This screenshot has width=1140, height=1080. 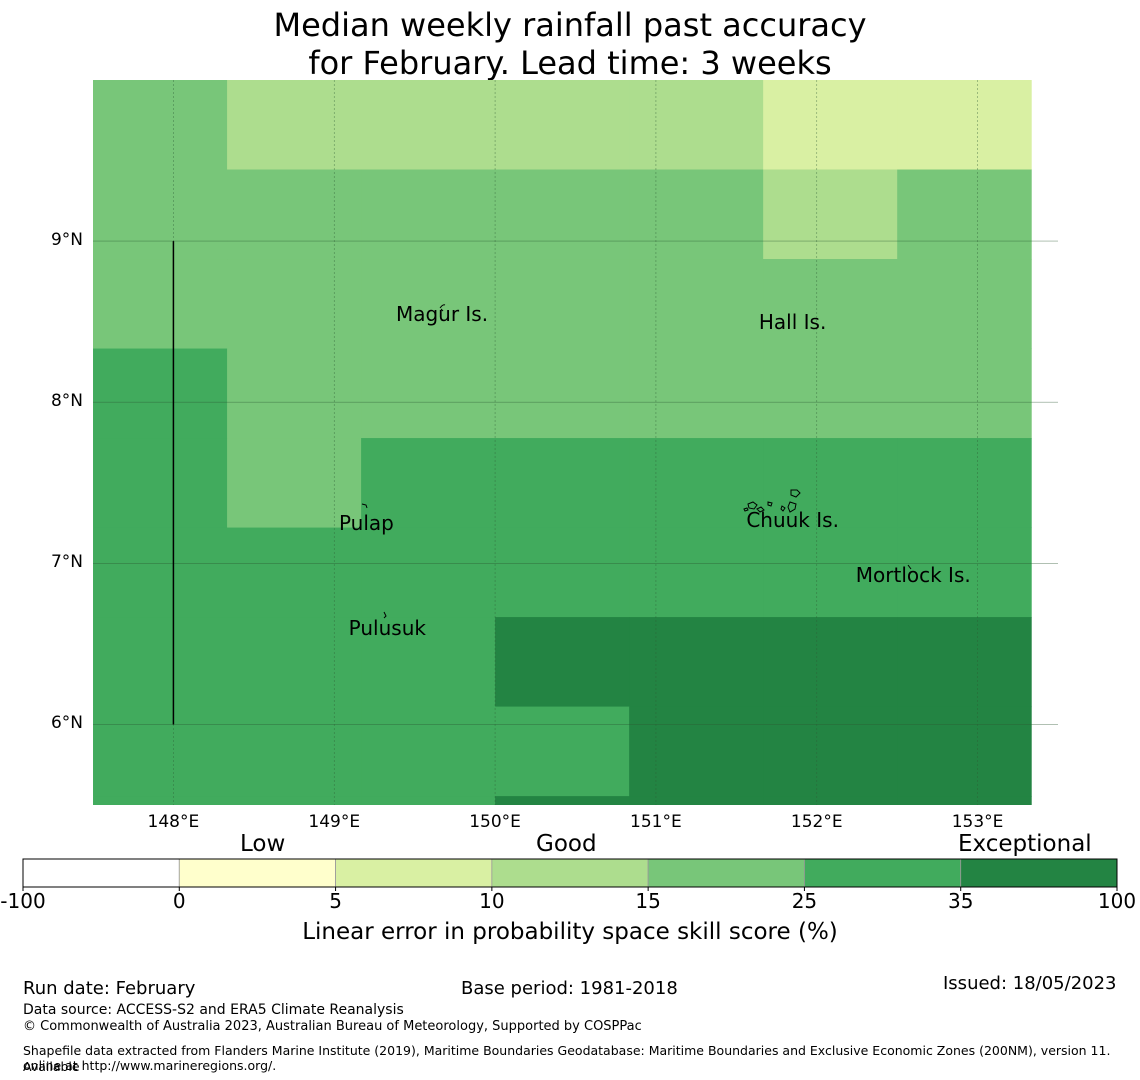 I want to click on run-date: Run date: February, so click(x=109, y=988).